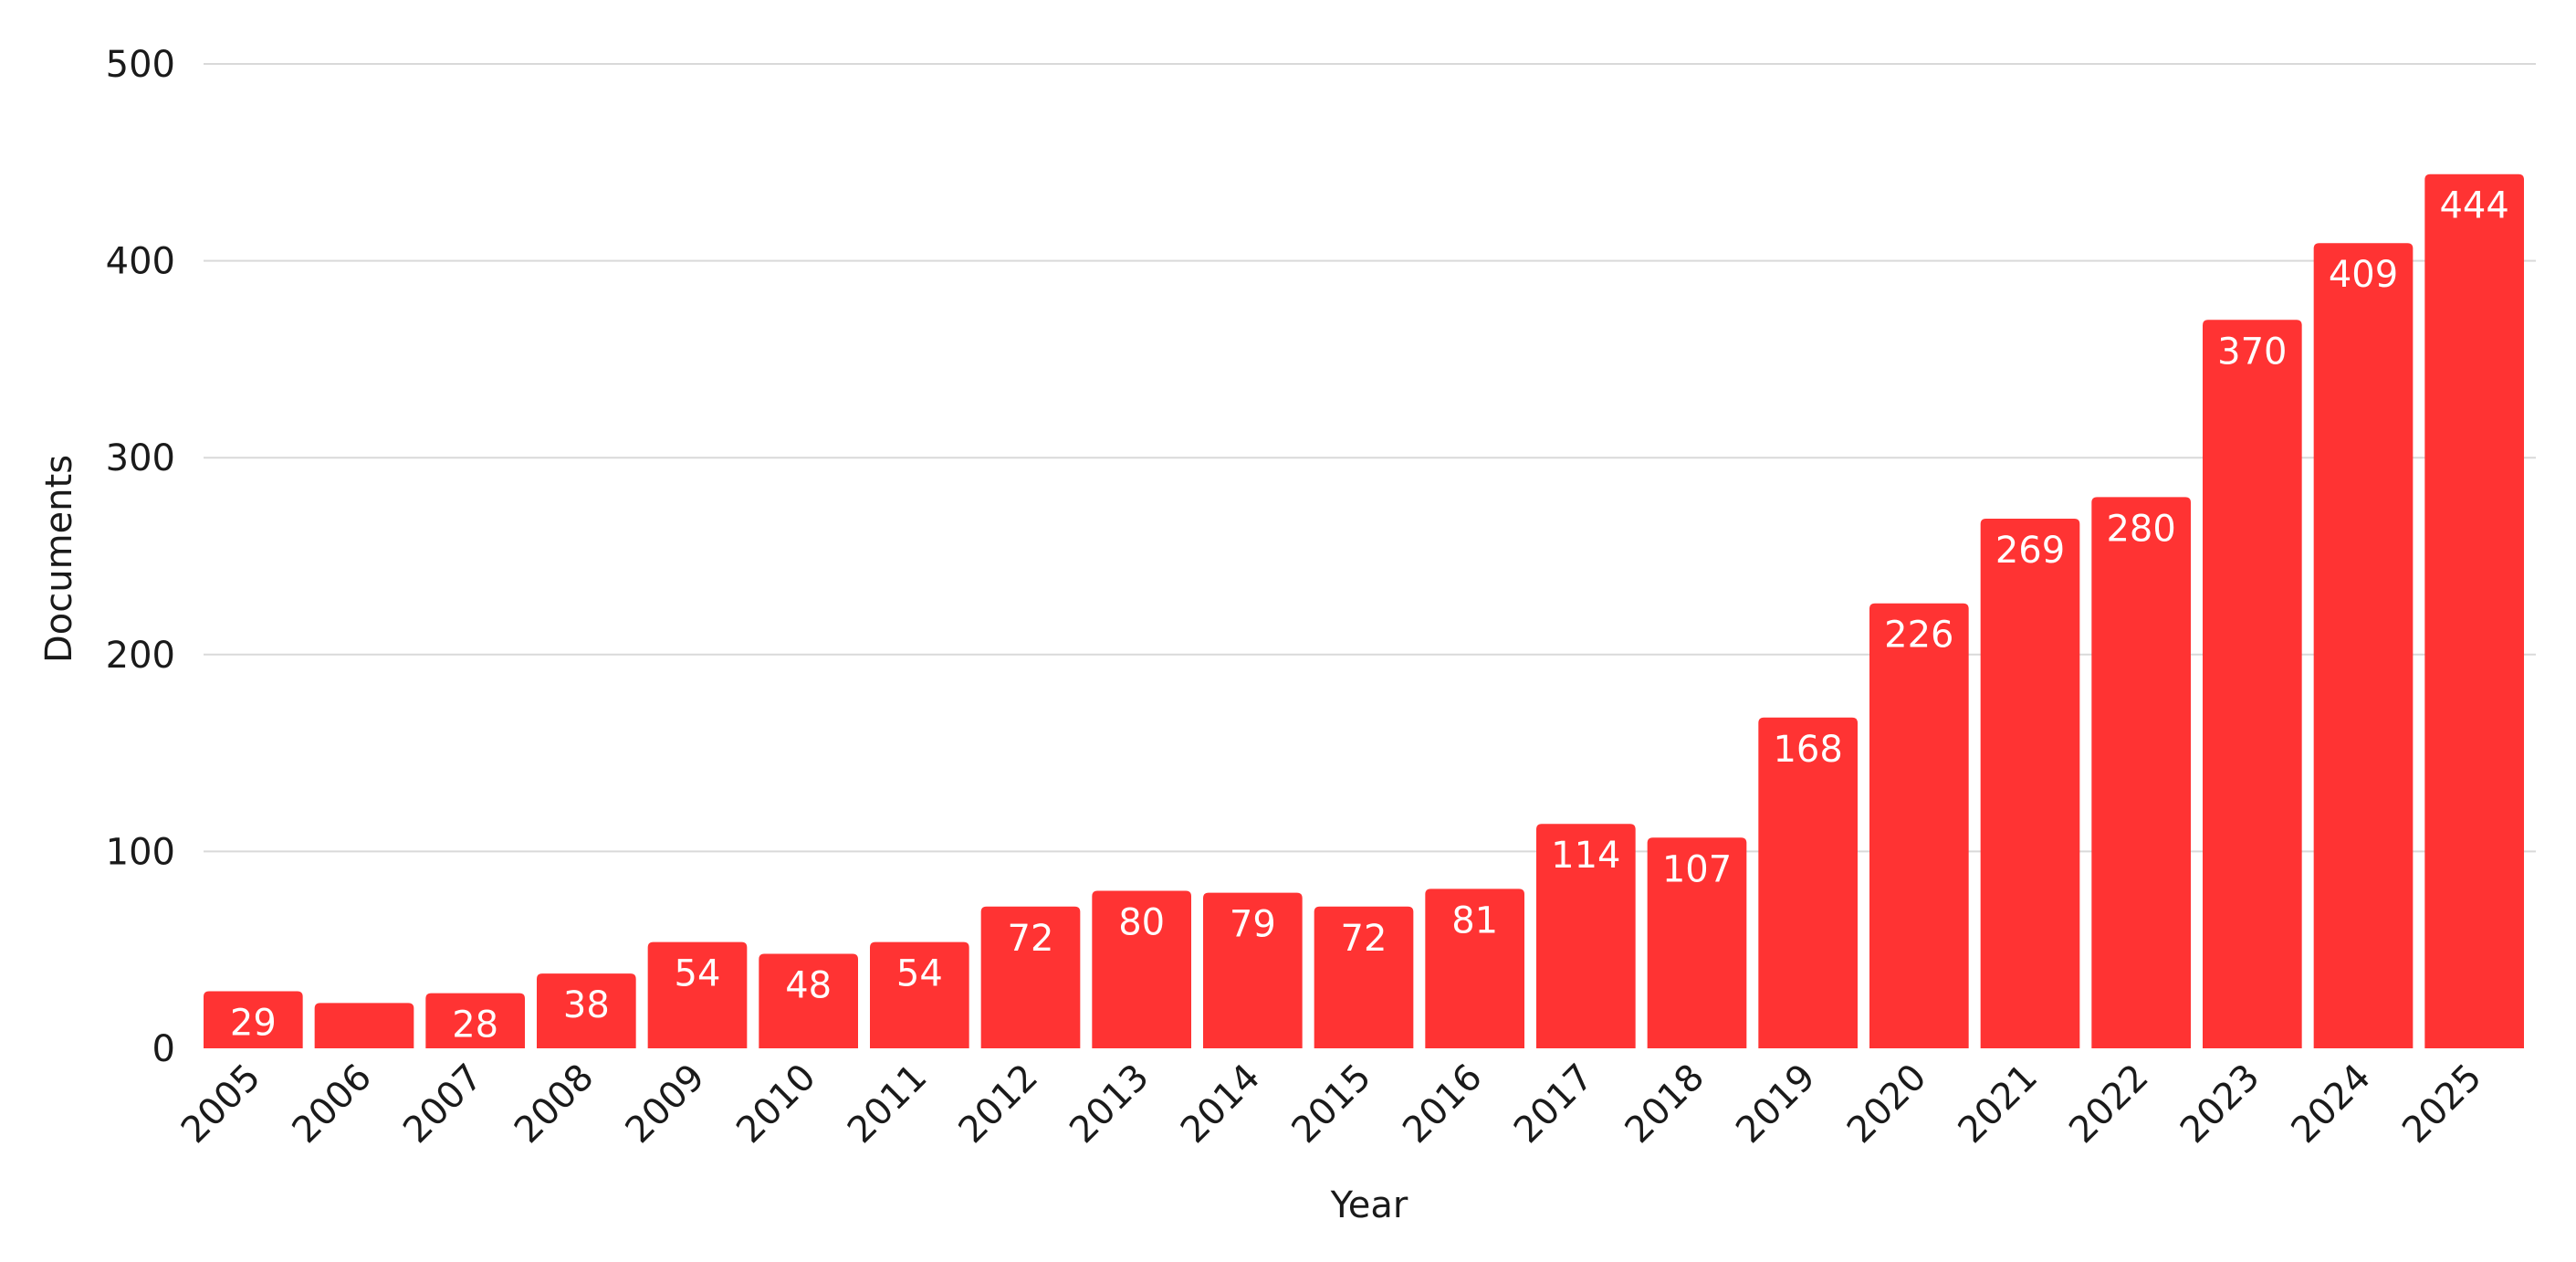  Describe the element at coordinates (1443, 1104) in the screenshot. I see `x-tick-label: 2016` at that location.